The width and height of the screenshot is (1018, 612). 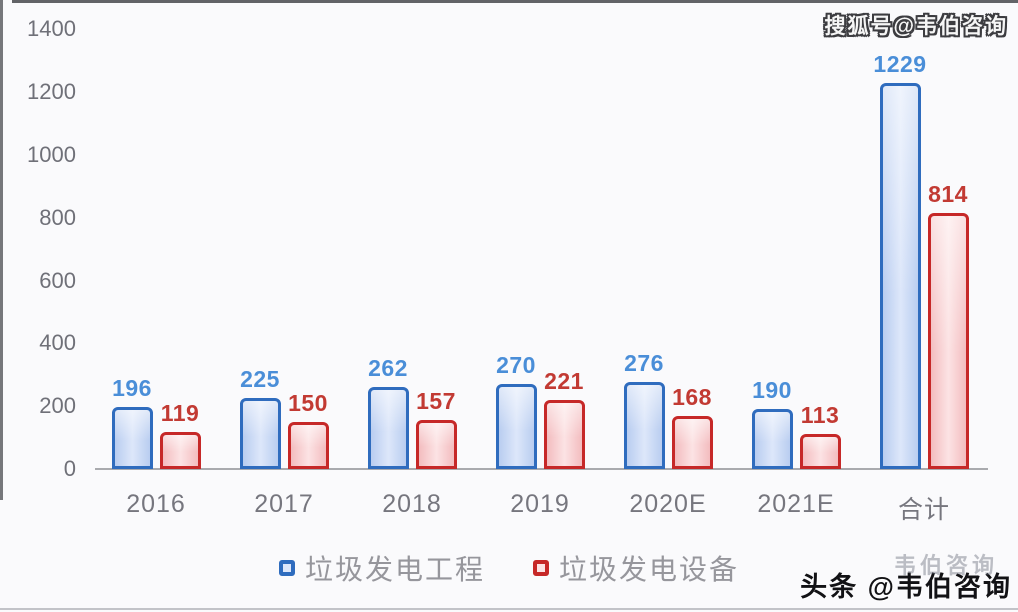 What do you see at coordinates (308, 402) in the screenshot?
I see `bar-value-label-equipment-2017: 150` at bounding box center [308, 402].